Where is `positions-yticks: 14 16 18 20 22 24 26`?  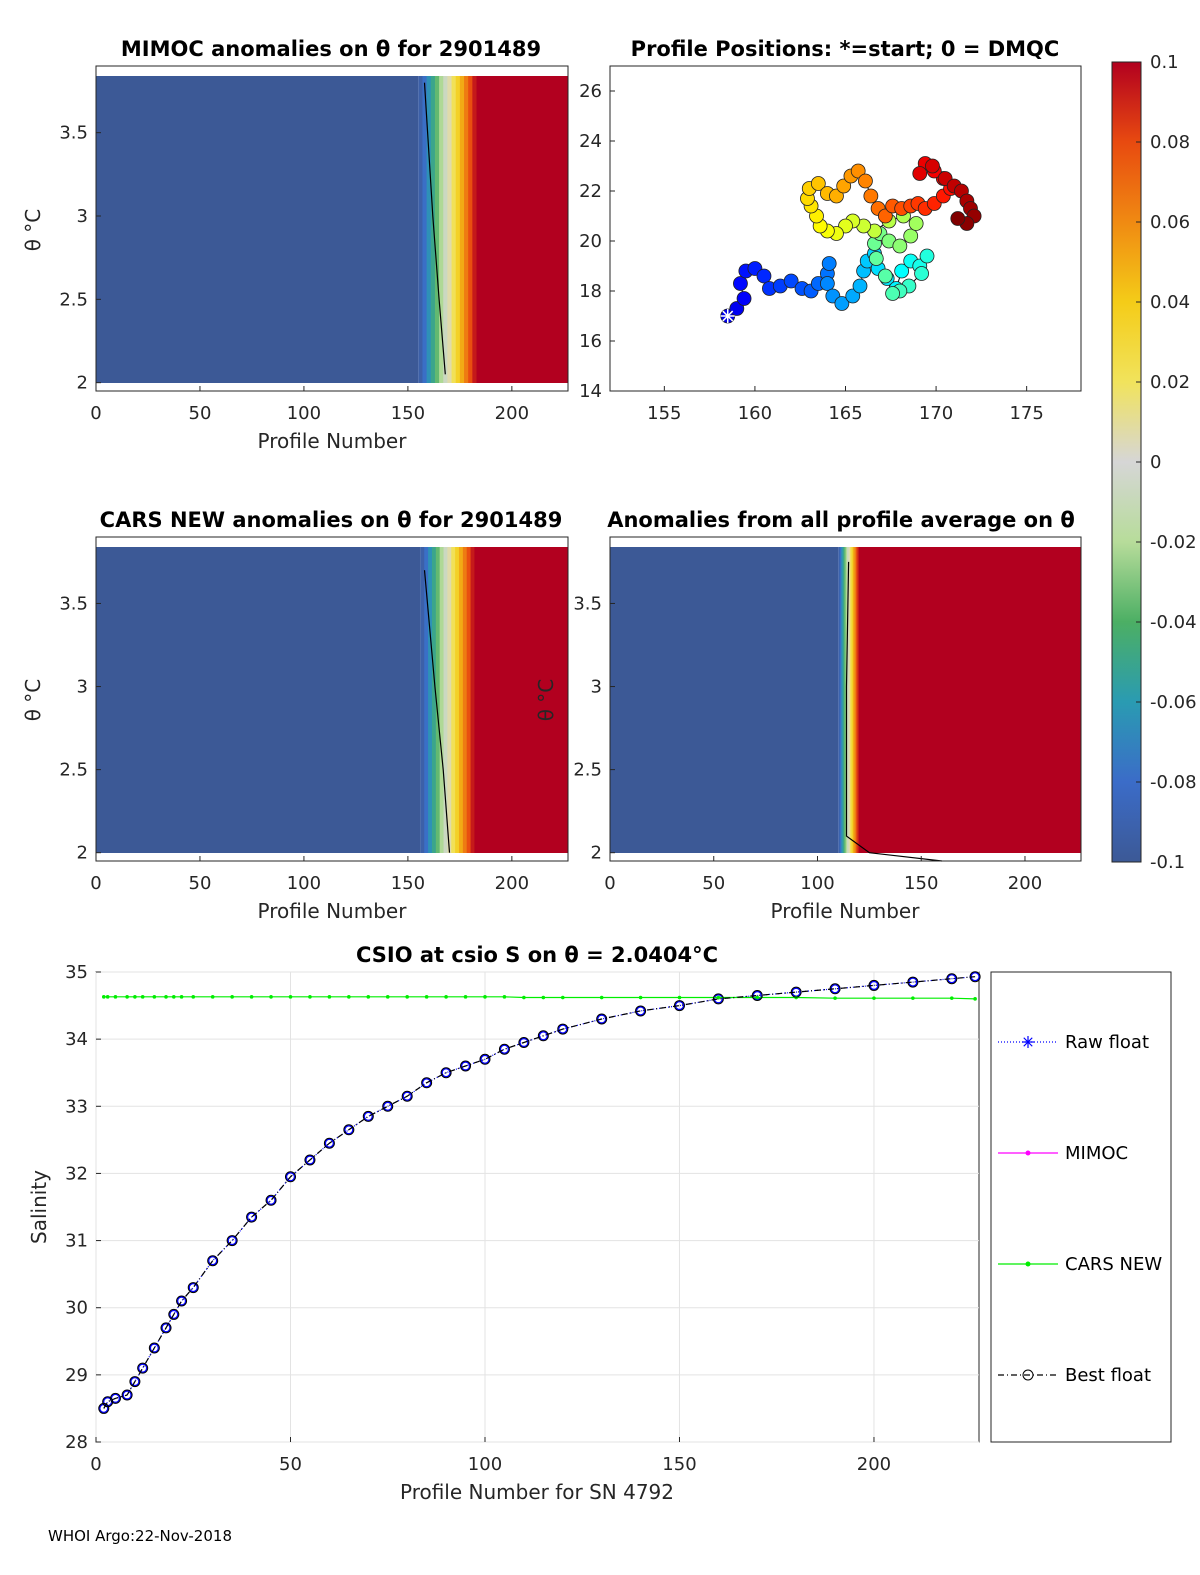
positions-yticks: 14 16 18 20 22 24 26 is located at coordinates (597, 241).